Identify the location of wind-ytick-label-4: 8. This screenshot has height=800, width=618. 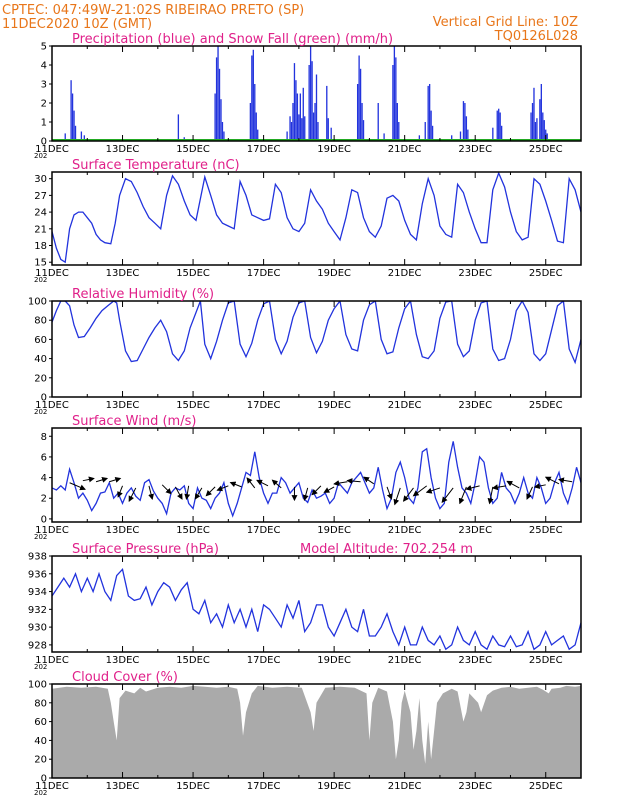
(44, 437).